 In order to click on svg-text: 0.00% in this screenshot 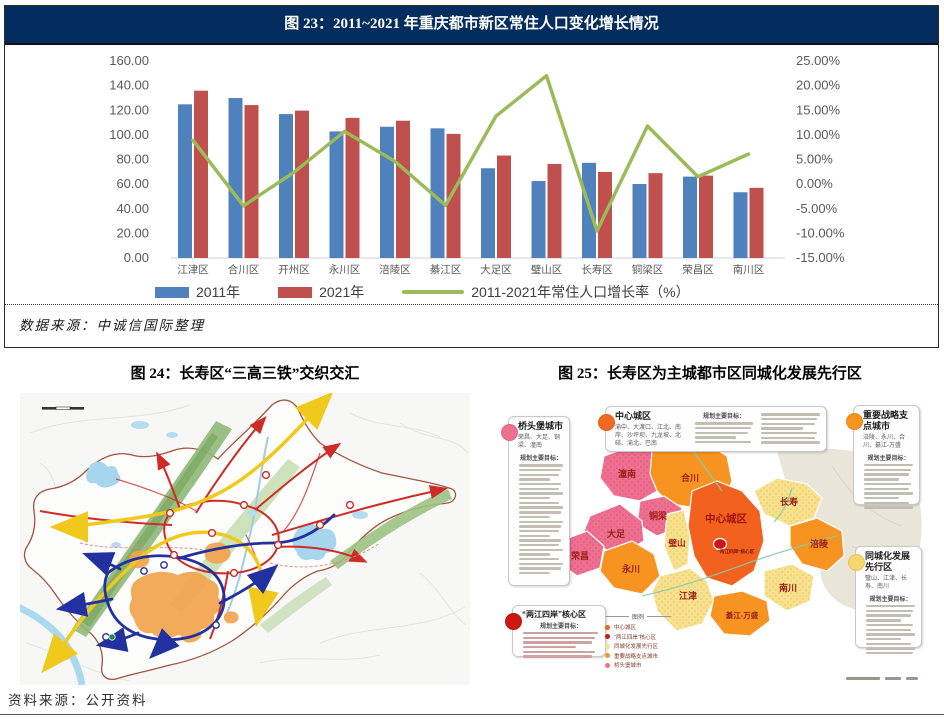, I will do `click(814, 183)`.